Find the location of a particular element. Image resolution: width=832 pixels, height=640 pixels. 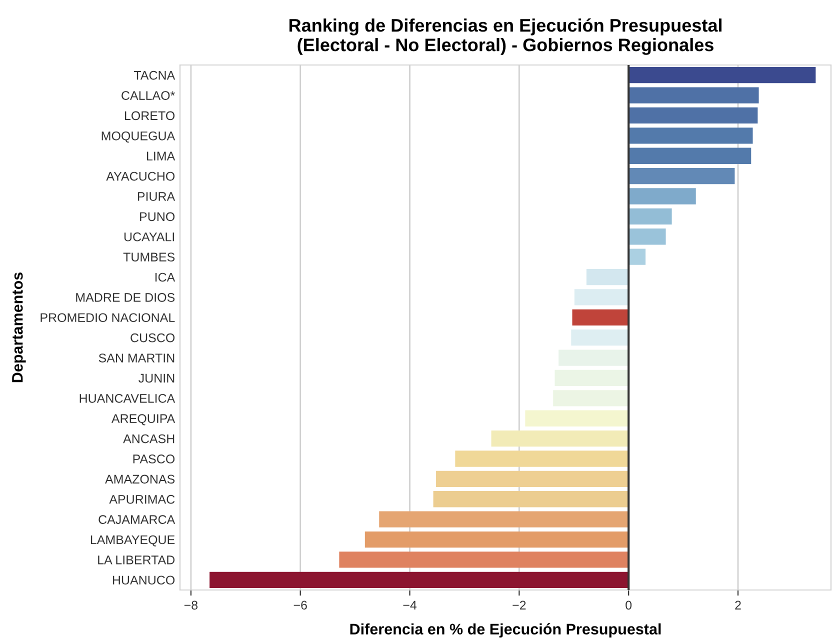

y-tick-label: MOQUEGUA is located at coordinates (139, 137).